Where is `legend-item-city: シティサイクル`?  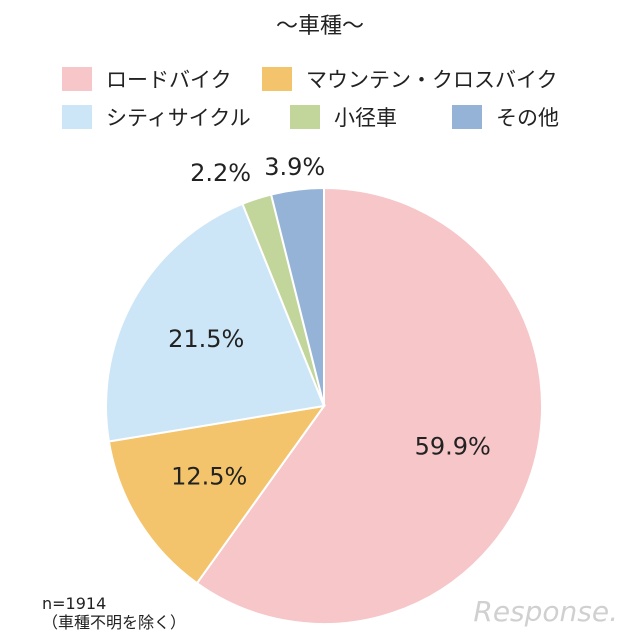 legend-item-city: シティサイクル is located at coordinates (156, 117).